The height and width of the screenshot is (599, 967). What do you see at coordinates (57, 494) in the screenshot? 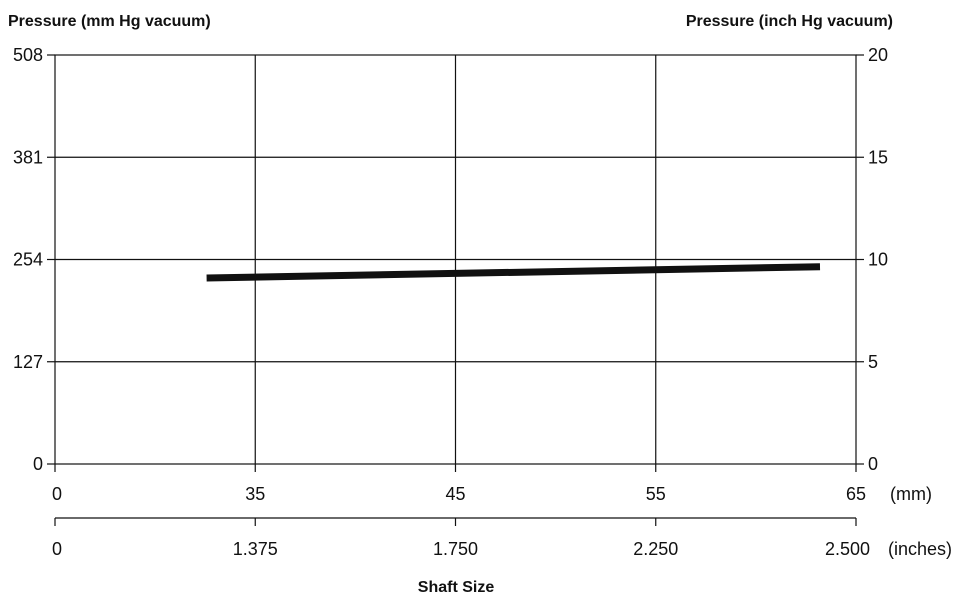
I see `x-axis-mm-tick-label: 0` at bounding box center [57, 494].